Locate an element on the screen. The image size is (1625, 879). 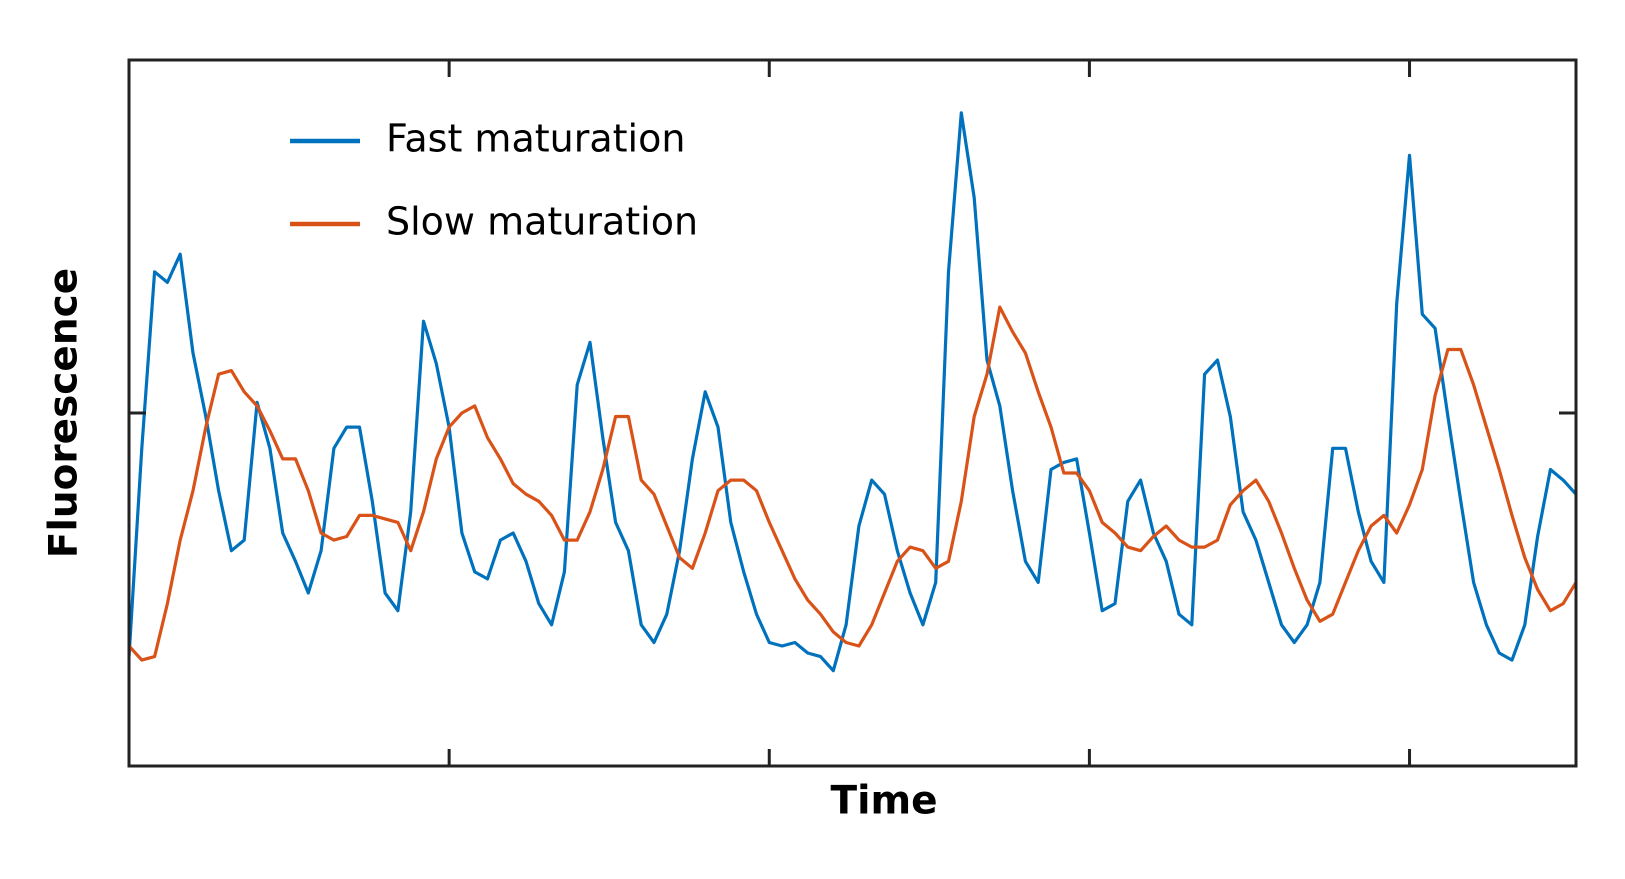
legend-label: Slow maturation is located at coordinates (542, 222).